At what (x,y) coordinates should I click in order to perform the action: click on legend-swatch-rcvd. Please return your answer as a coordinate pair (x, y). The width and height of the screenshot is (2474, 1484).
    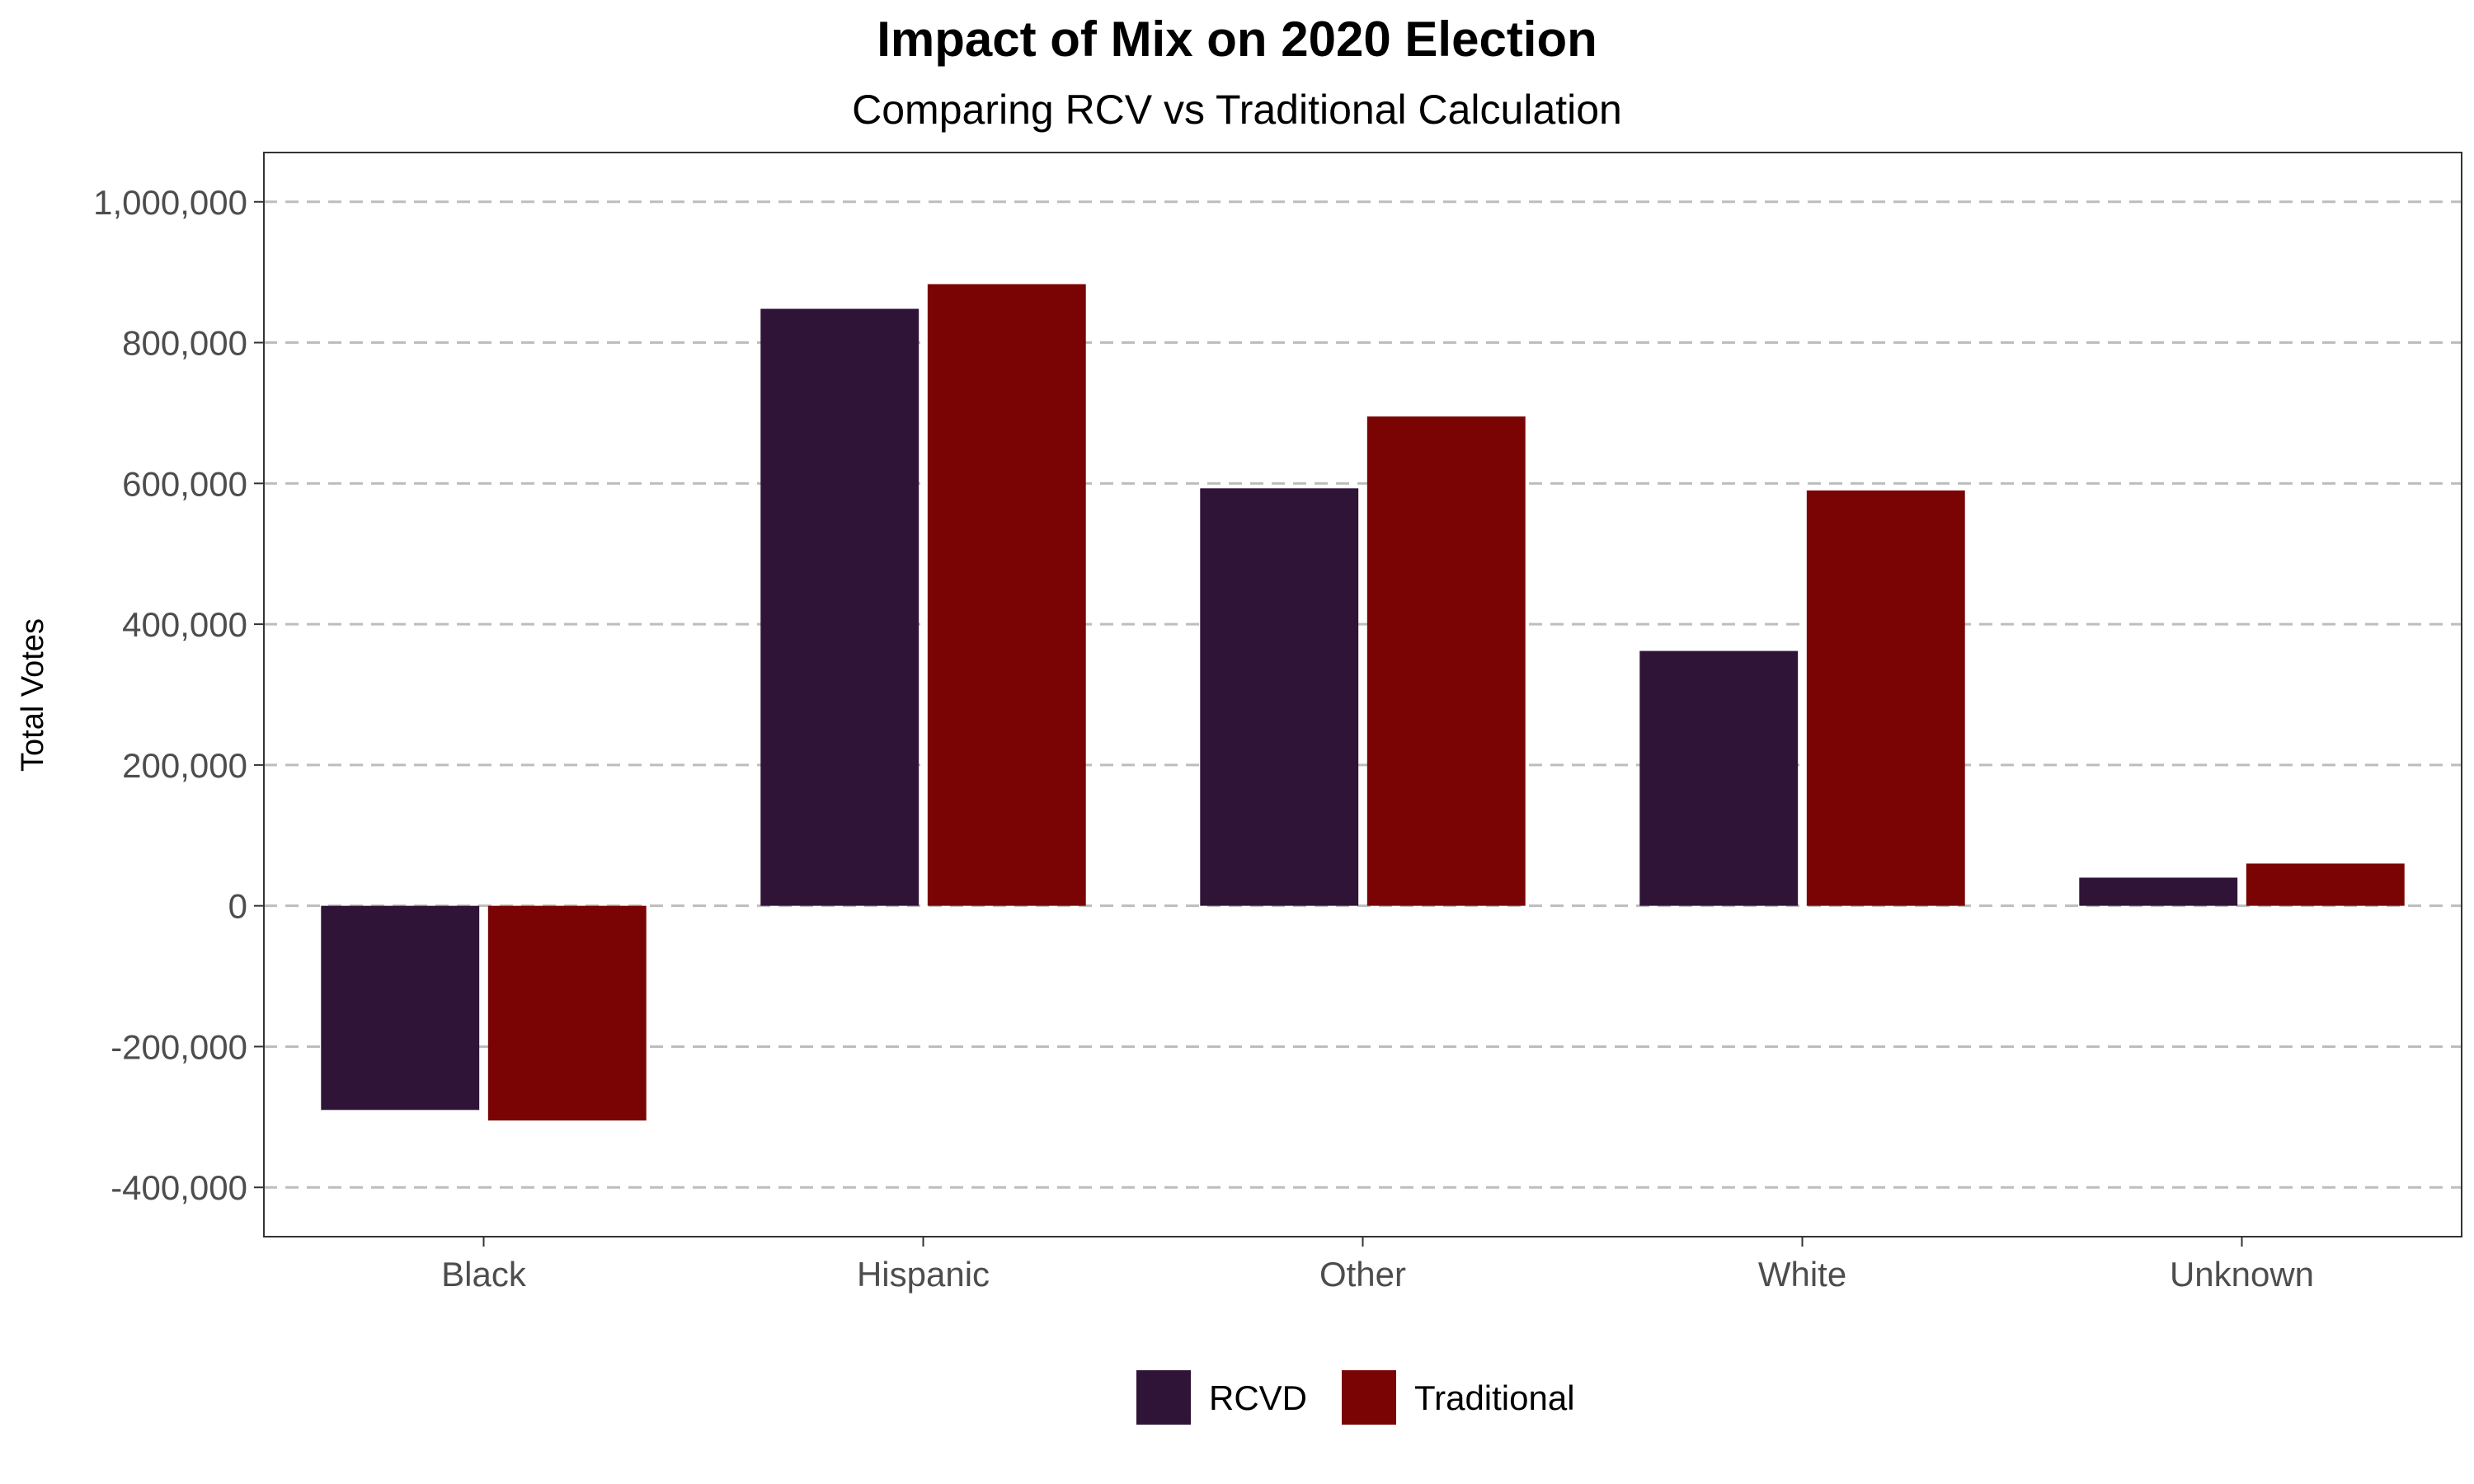
    Looking at the image, I should click on (1163, 1397).